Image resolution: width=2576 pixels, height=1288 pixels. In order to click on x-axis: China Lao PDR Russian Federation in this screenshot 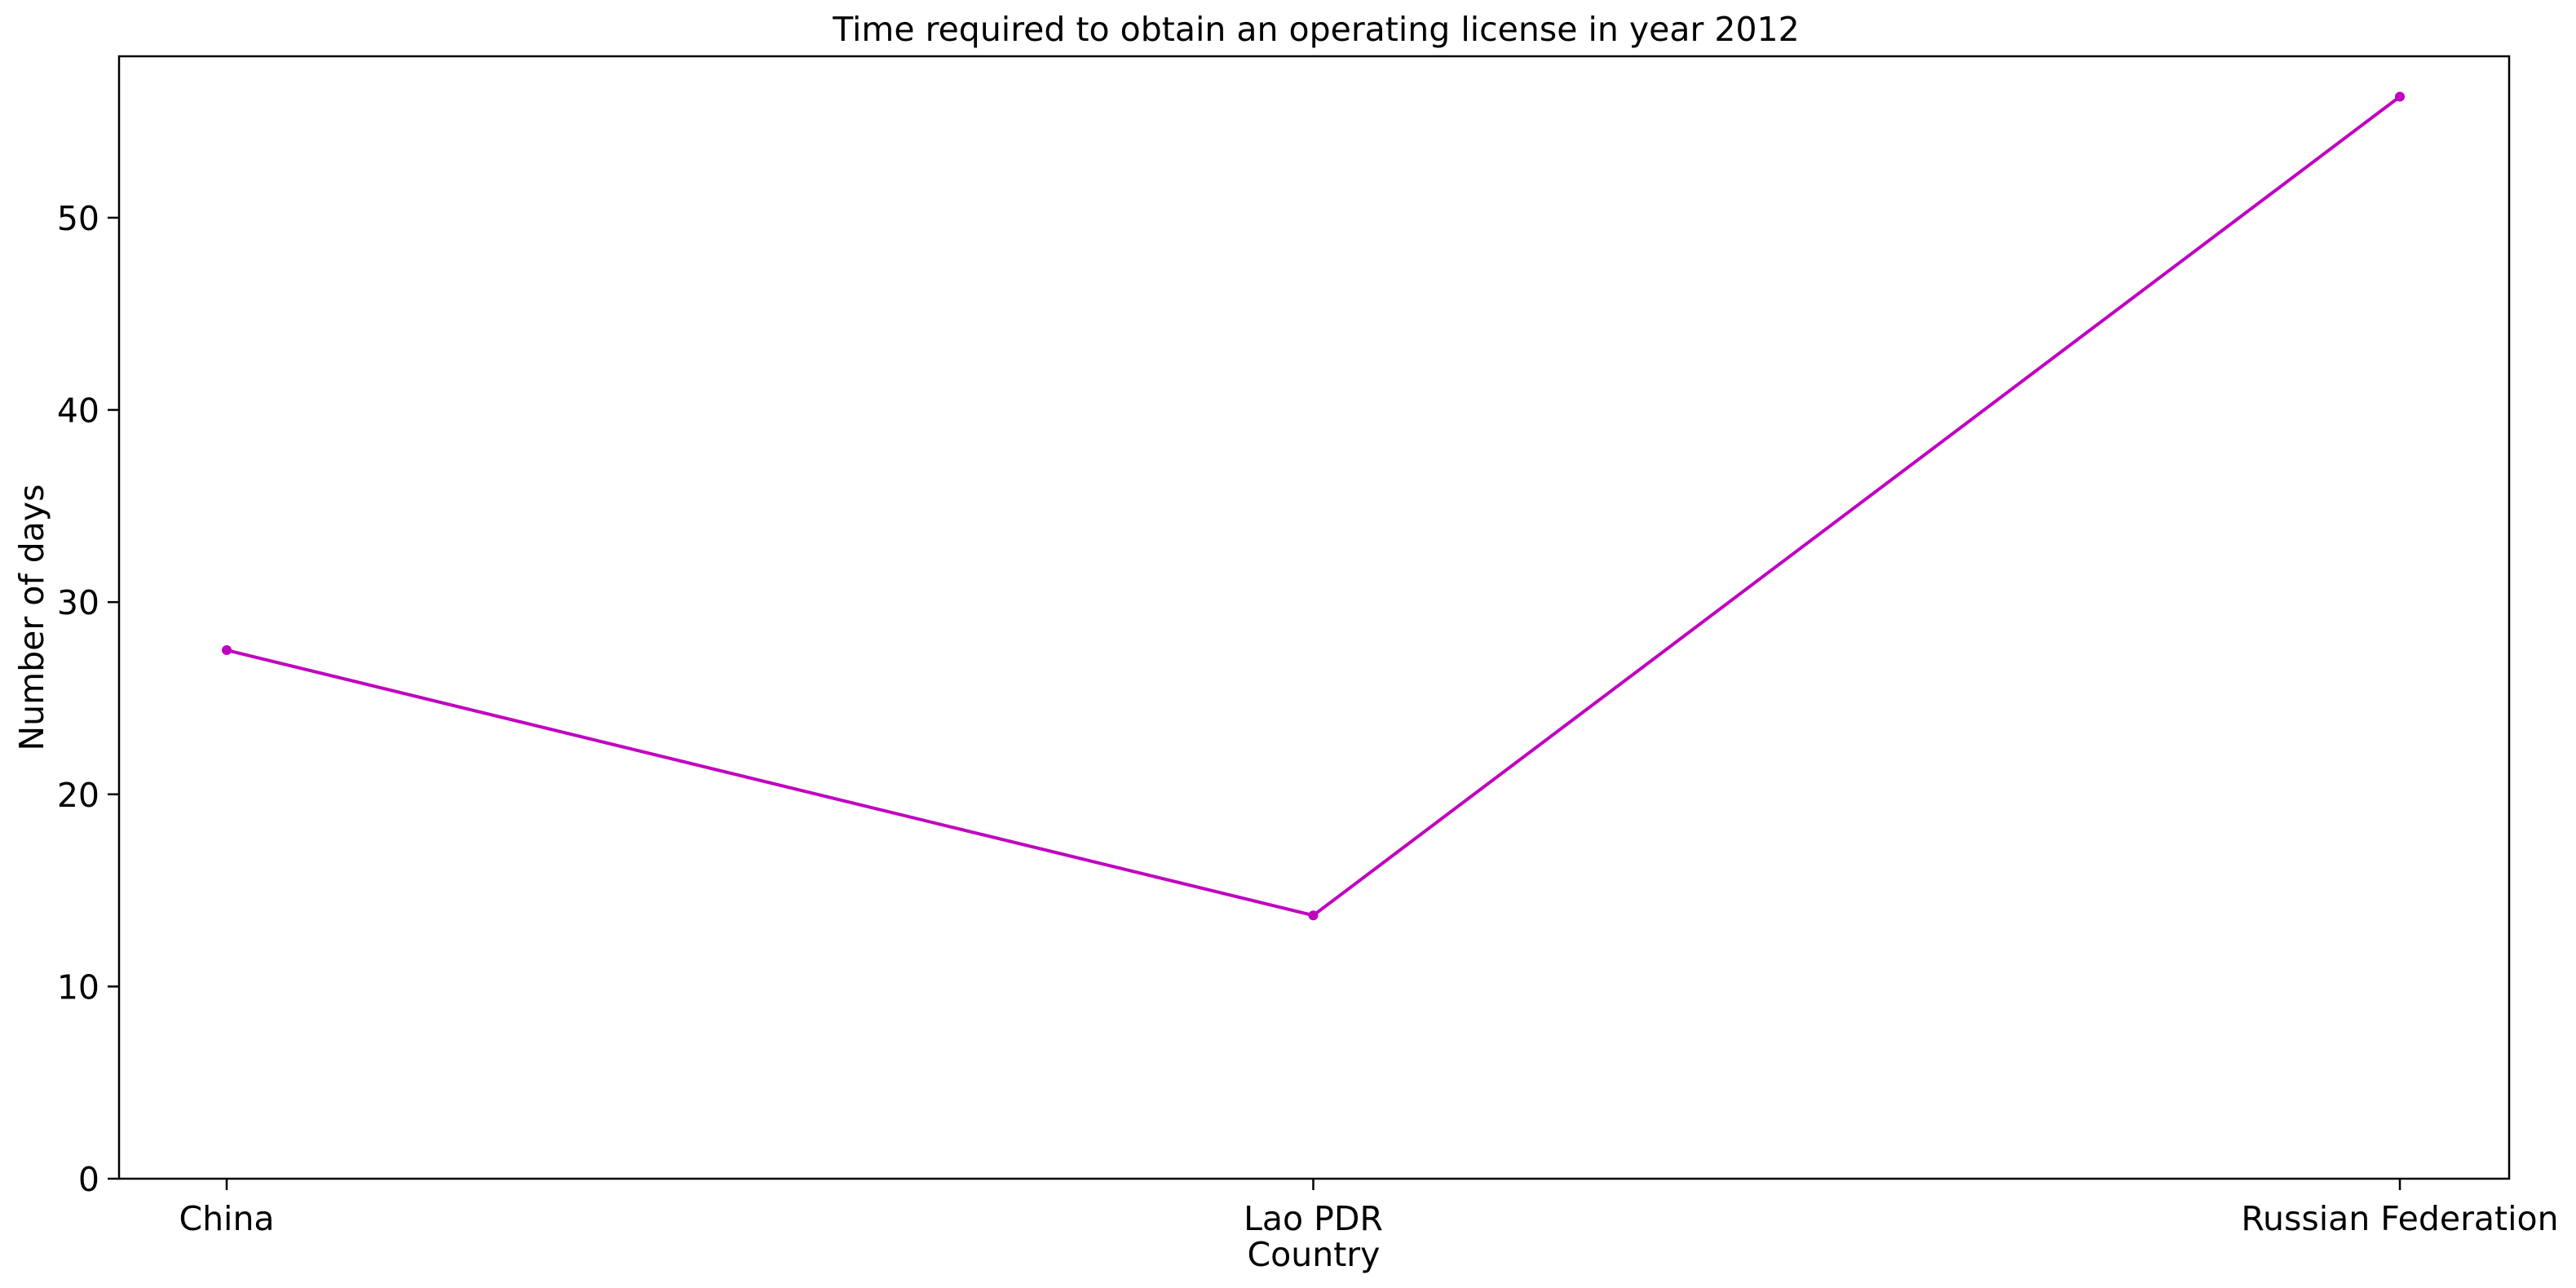, I will do `click(1369, 1208)`.